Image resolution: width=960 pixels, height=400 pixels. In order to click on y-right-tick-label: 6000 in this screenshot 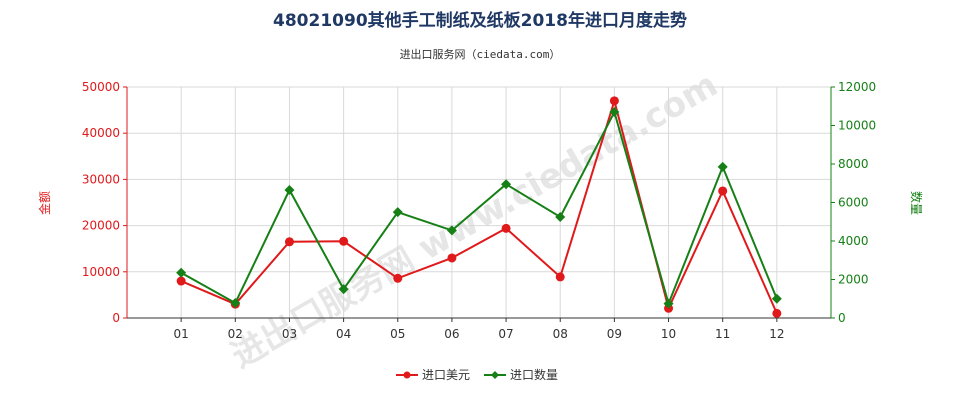, I will do `click(853, 203)`.